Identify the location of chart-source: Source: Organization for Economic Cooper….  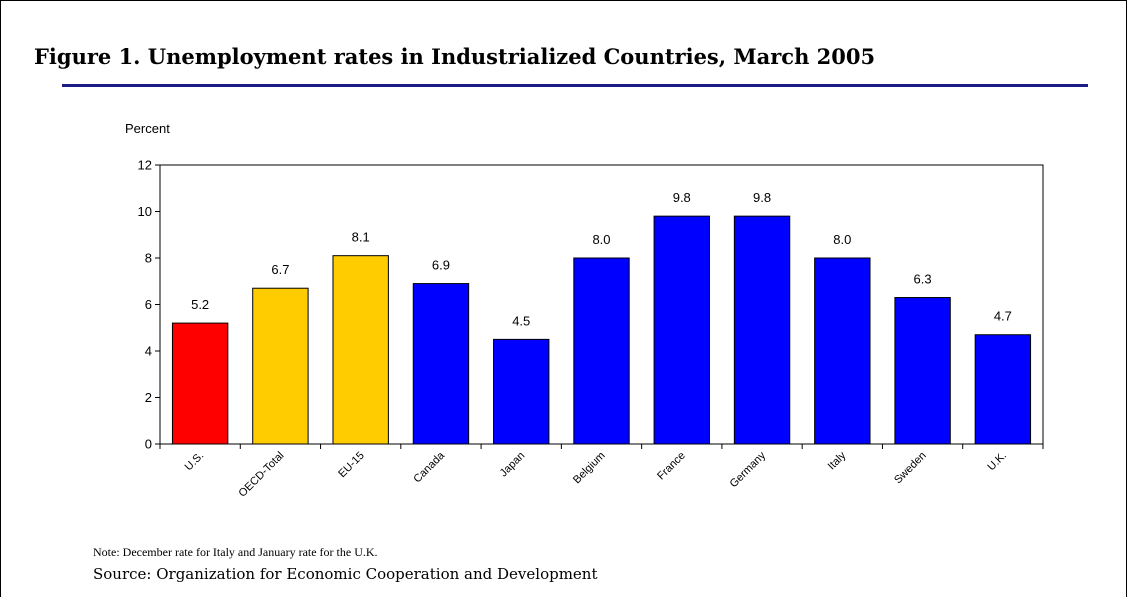
(345, 574).